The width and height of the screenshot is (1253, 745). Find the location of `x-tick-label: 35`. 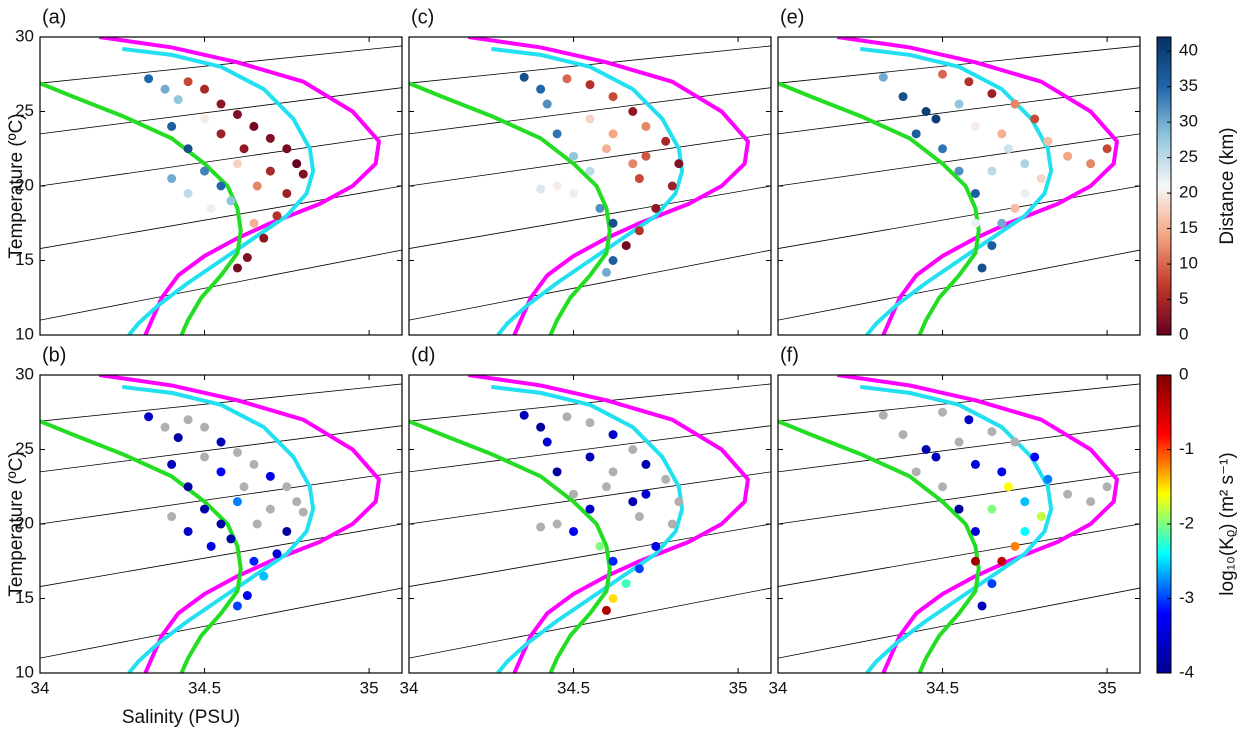

x-tick-label: 35 is located at coordinates (738, 687).